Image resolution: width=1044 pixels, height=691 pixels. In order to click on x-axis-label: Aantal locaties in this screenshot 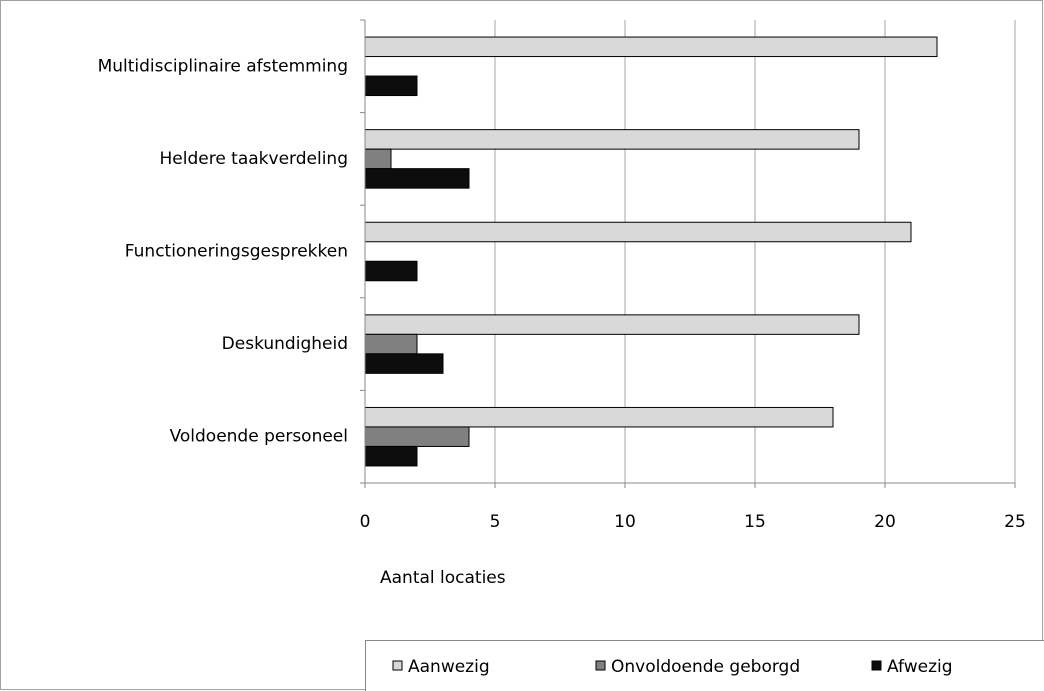, I will do `click(443, 578)`.